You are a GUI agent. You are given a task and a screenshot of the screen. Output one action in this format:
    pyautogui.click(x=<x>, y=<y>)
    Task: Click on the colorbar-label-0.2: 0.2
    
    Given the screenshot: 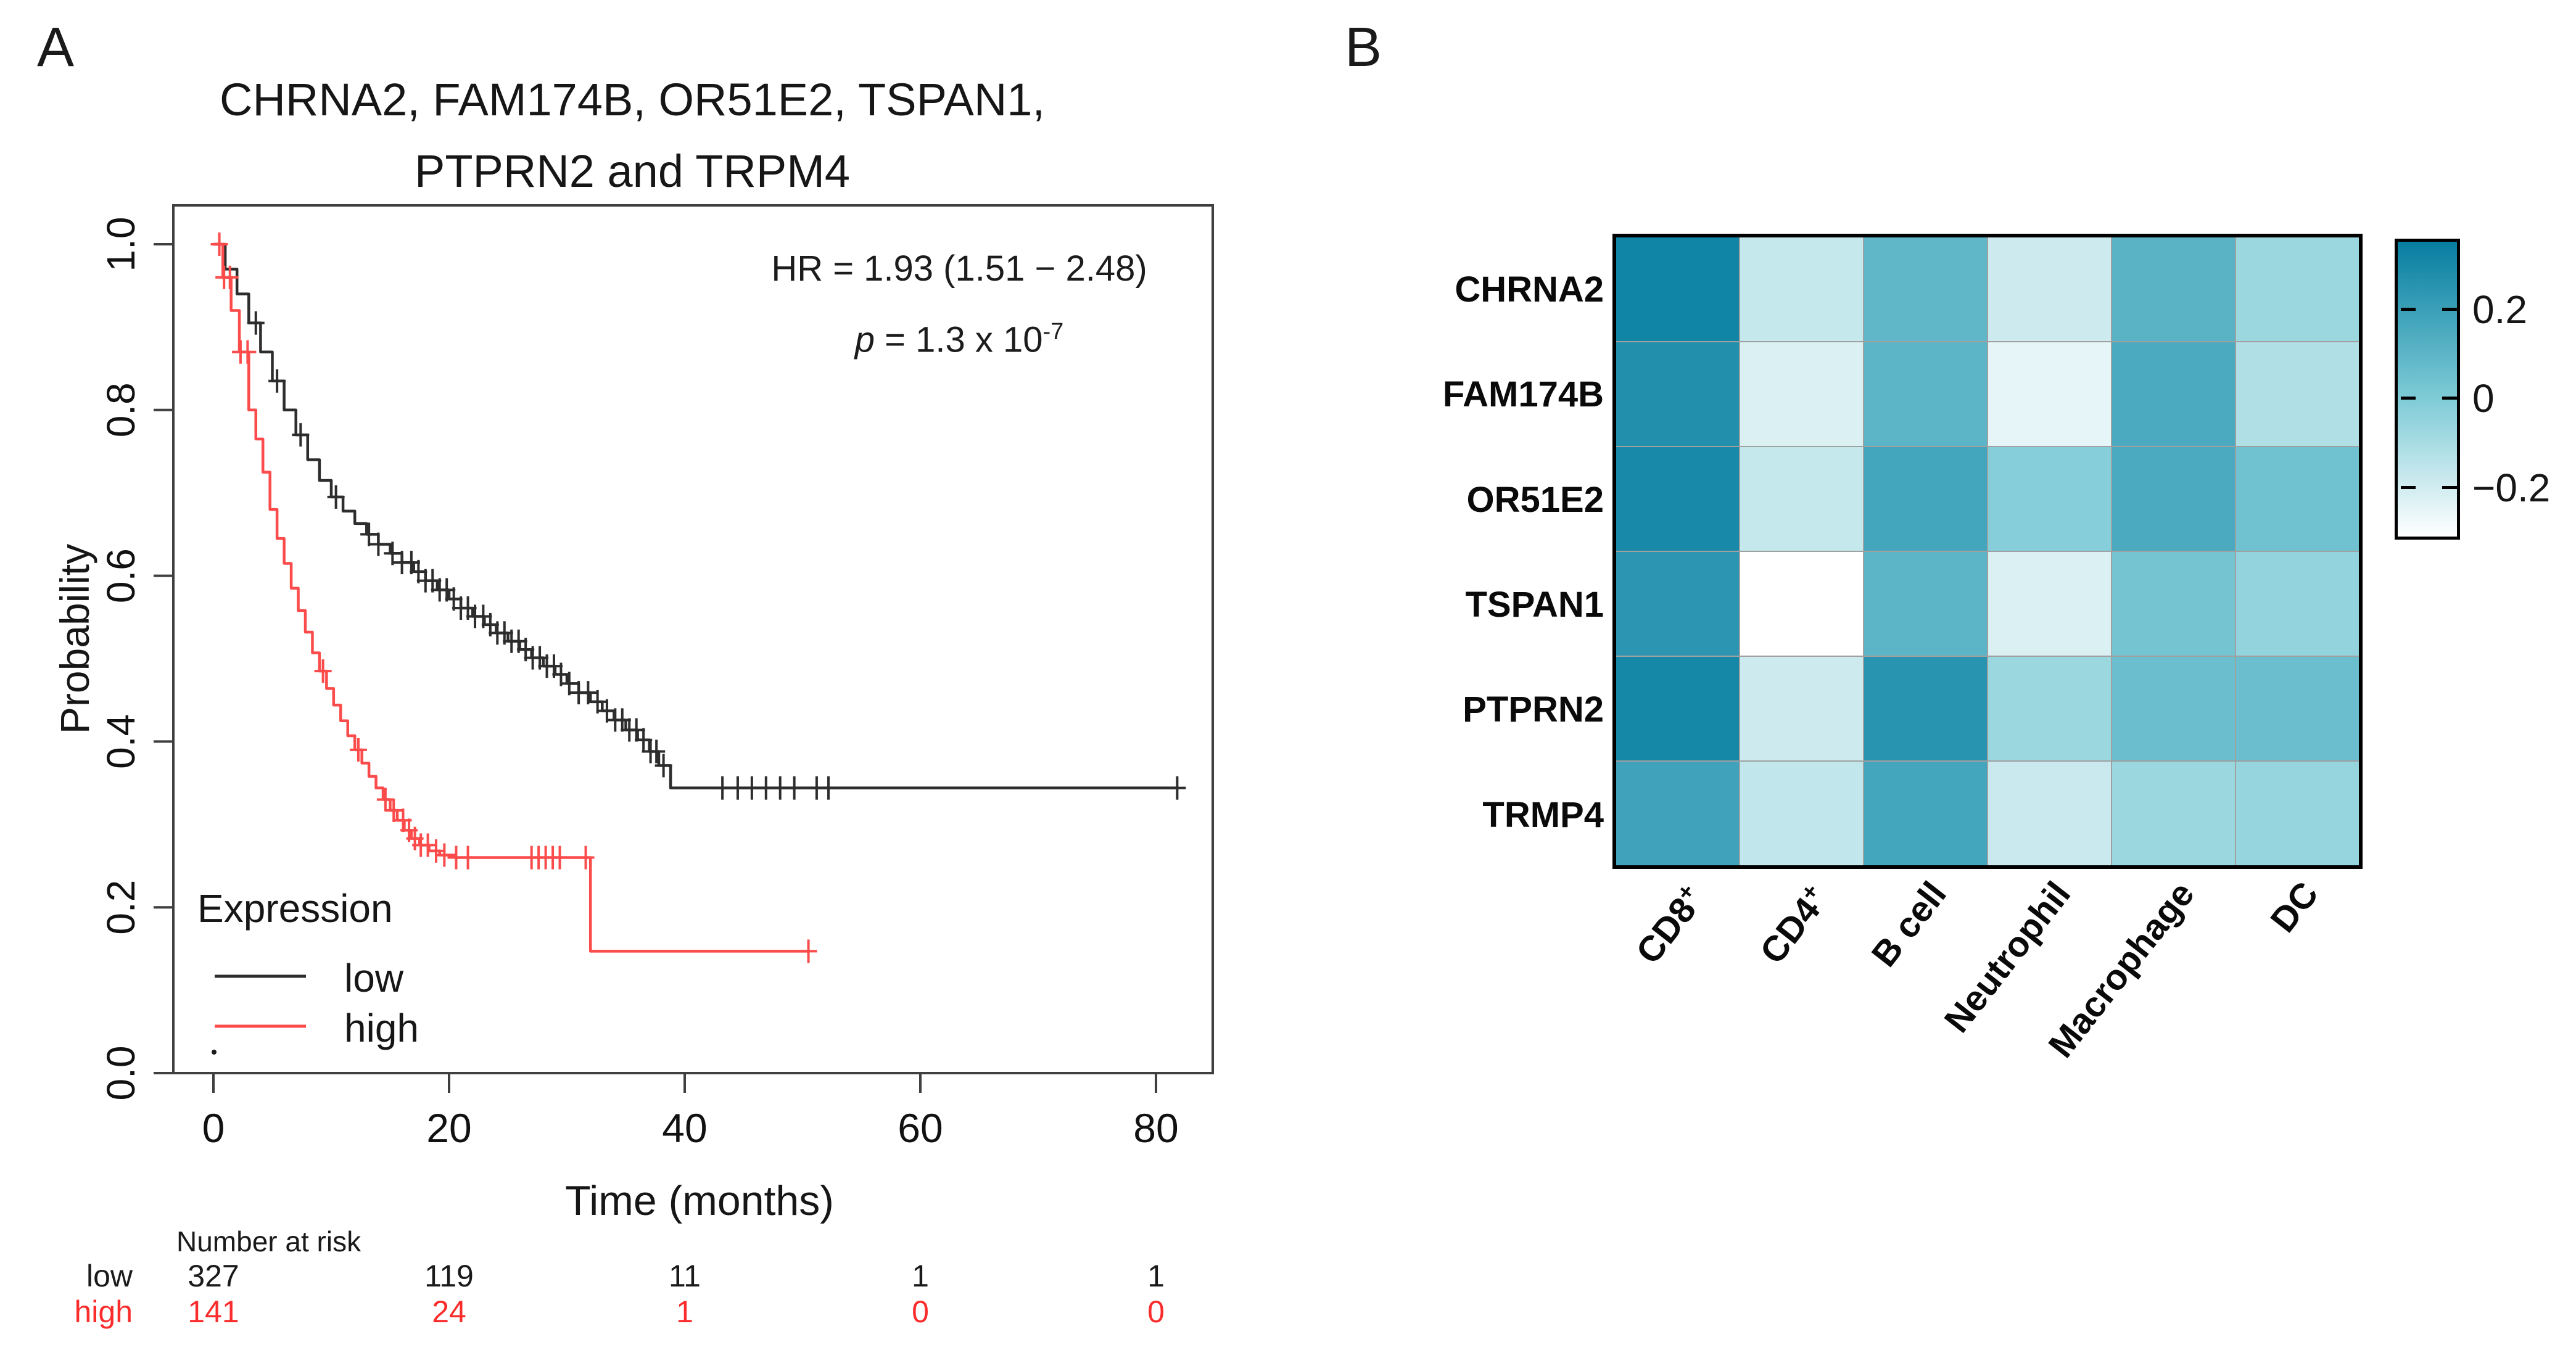 What is the action you would take?
    pyautogui.click(x=2499, y=309)
    